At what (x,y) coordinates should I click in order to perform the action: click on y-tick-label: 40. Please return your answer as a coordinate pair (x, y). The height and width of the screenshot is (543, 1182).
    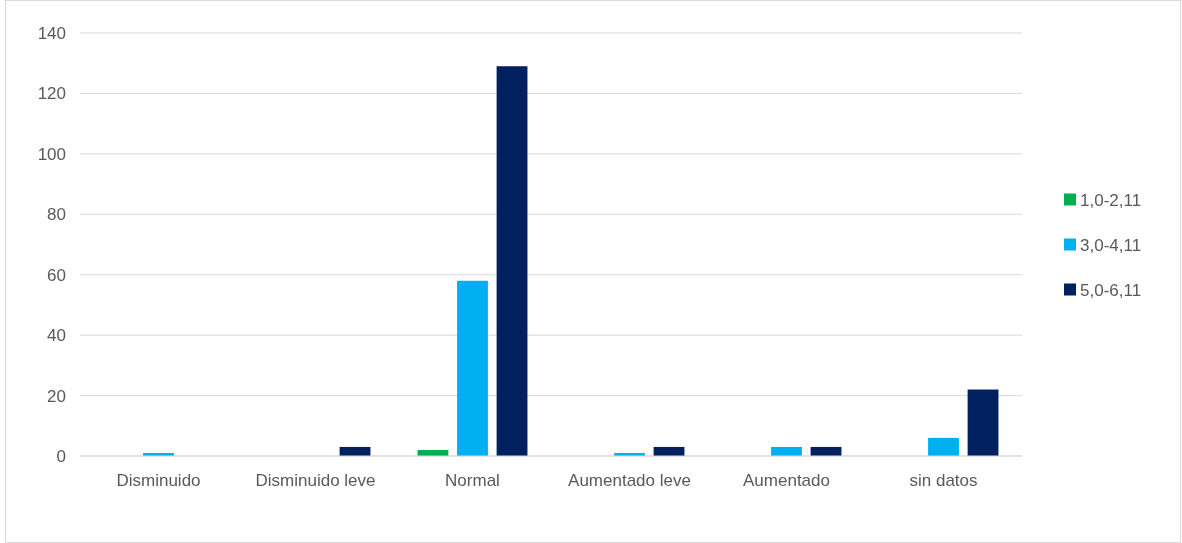
    Looking at the image, I should click on (56, 336).